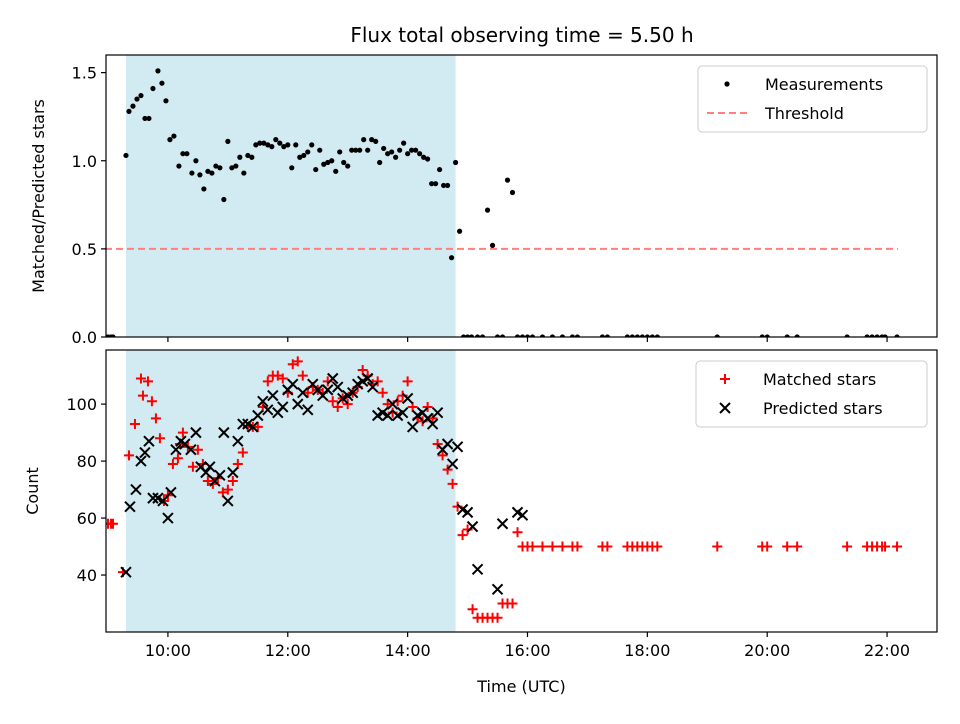 The image size is (960, 724). I want to click on y-tick-label: 80, so click(87, 461).